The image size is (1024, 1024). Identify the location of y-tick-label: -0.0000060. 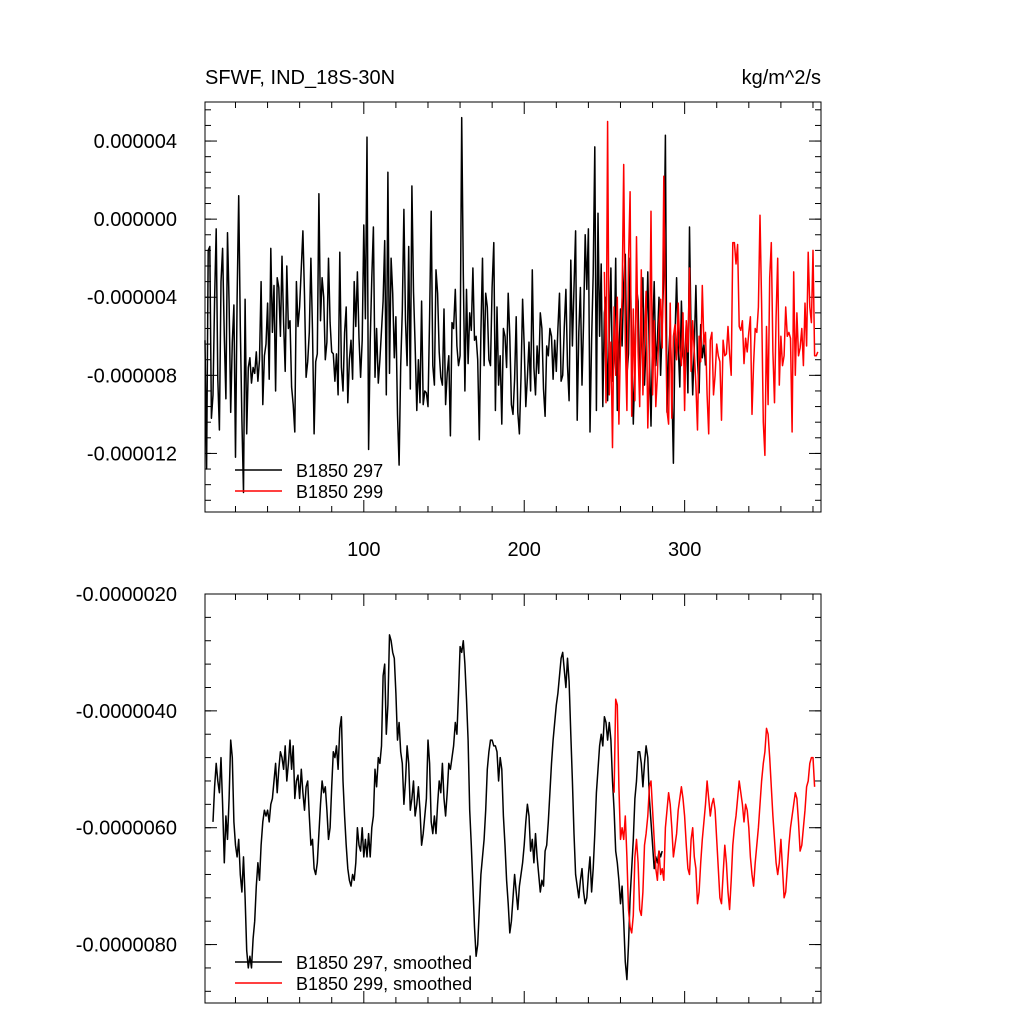
(126, 829).